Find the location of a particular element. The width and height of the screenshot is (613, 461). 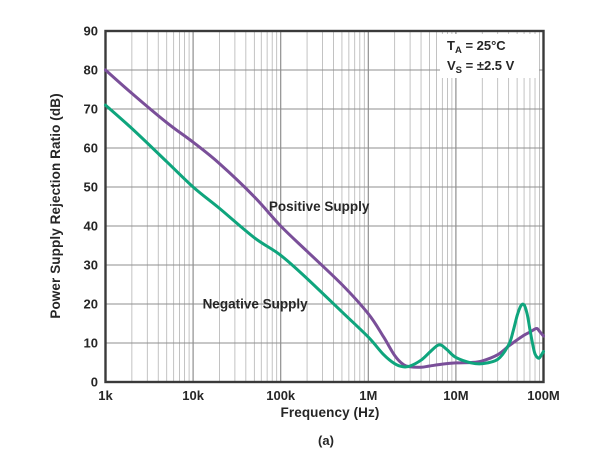

x-tick-label: 100k is located at coordinates (281, 395).